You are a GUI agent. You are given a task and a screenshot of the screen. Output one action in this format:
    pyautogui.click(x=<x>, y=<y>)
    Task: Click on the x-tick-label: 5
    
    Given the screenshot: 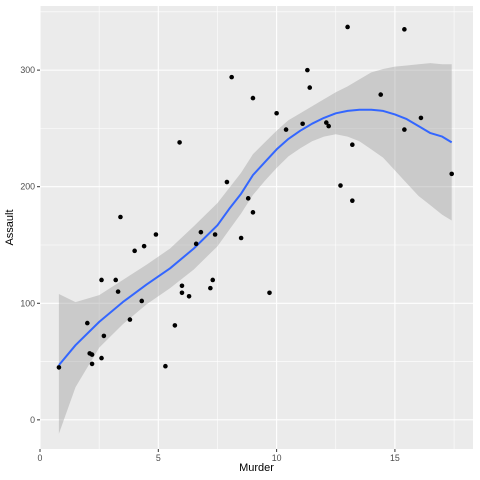 What is the action you would take?
    pyautogui.click(x=158, y=458)
    